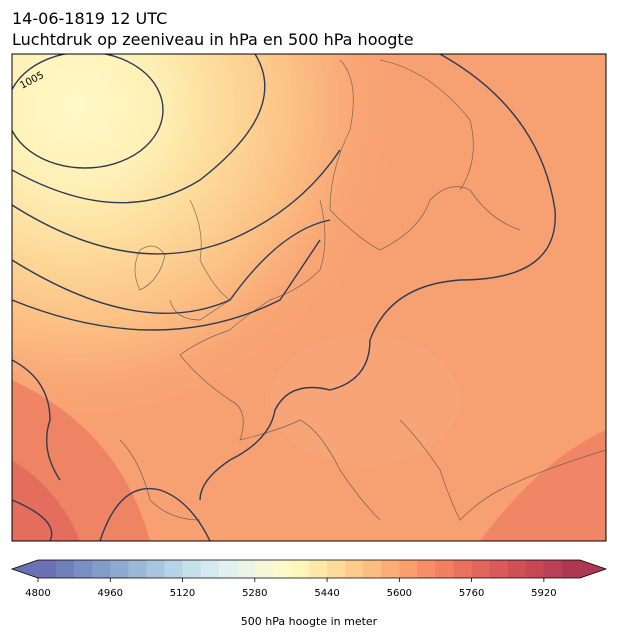 The height and width of the screenshot is (643, 618). What do you see at coordinates (182, 593) in the screenshot?
I see `colorbar-tick-label: 5120` at bounding box center [182, 593].